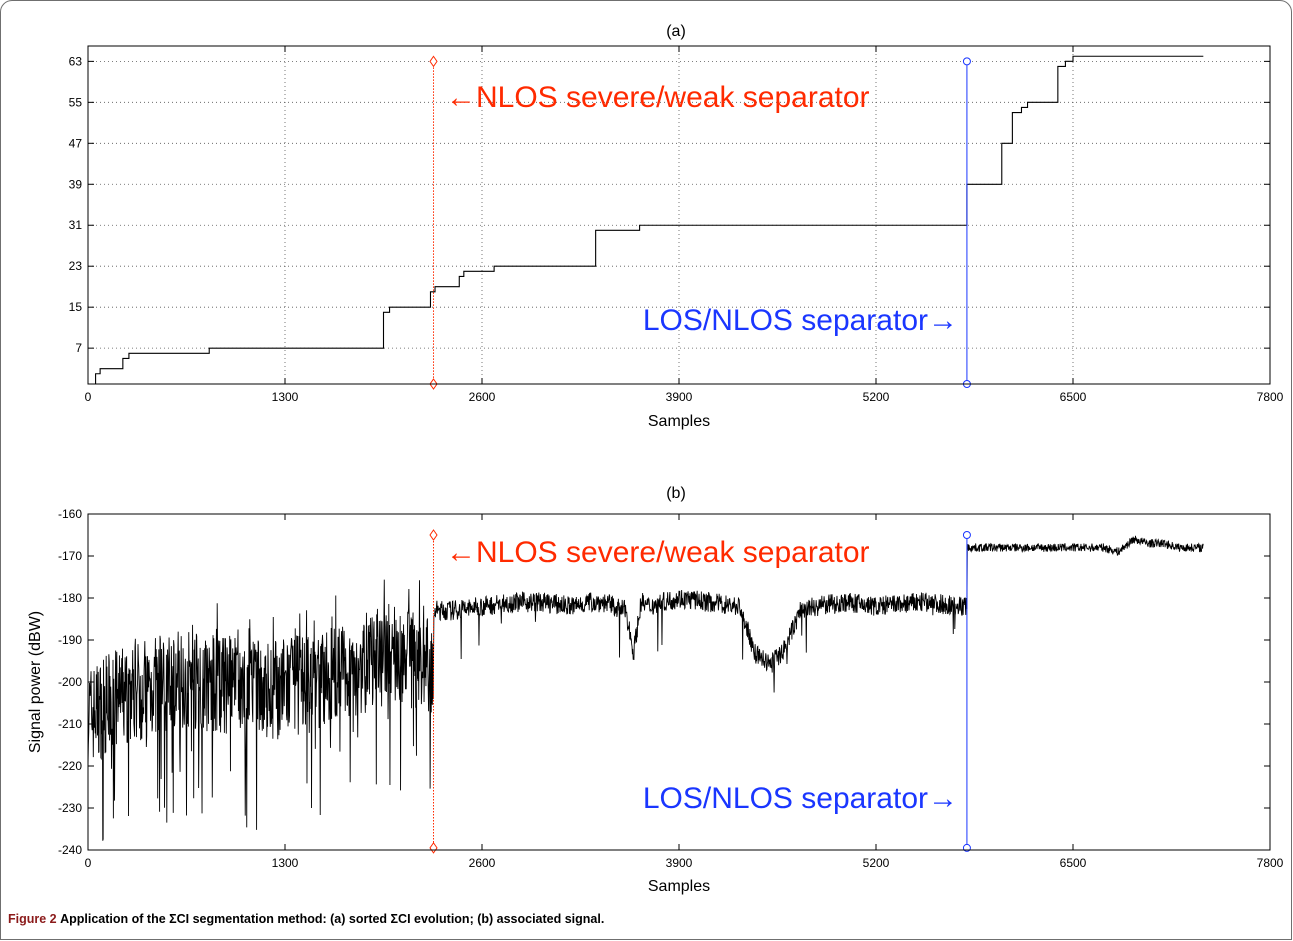 This screenshot has width=1293, height=941. What do you see at coordinates (679, 421) in the screenshot?
I see `panel-a-x-label: Samples` at bounding box center [679, 421].